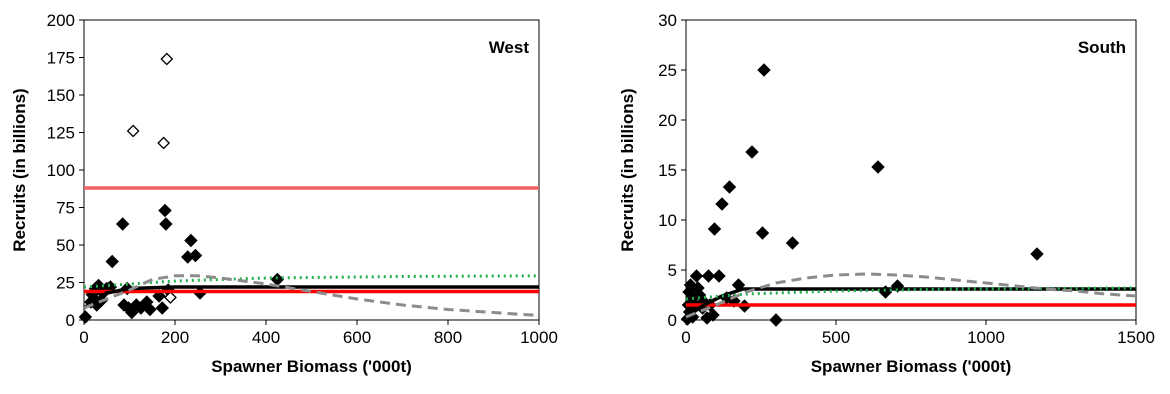 The width and height of the screenshot is (1170, 394). Describe the element at coordinates (448, 337) in the screenshot. I see `x-tick-label: 800` at that location.